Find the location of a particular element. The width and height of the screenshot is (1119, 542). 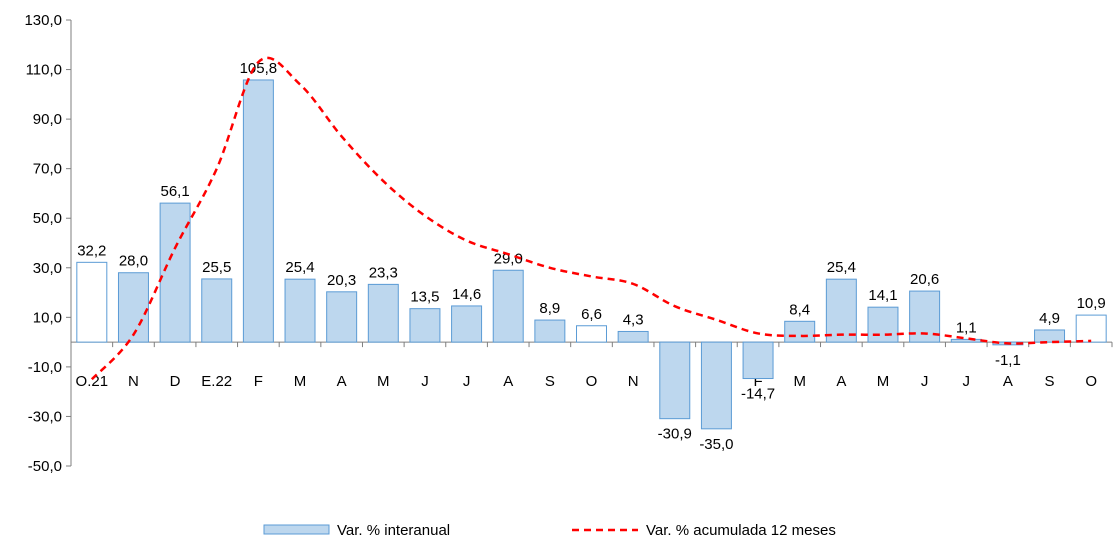

bar-data-label: 13,5 is located at coordinates (424, 297).